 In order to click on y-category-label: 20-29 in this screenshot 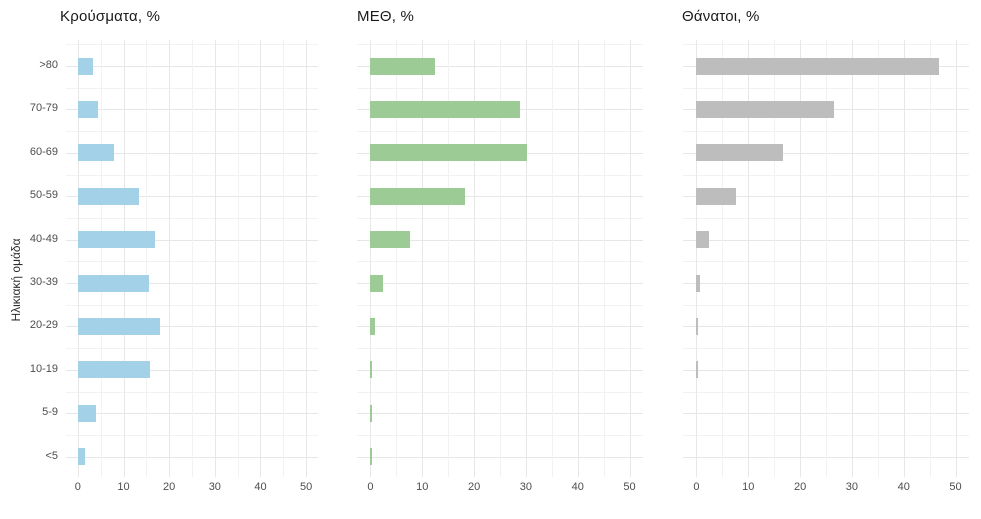, I will do `click(43, 325)`.